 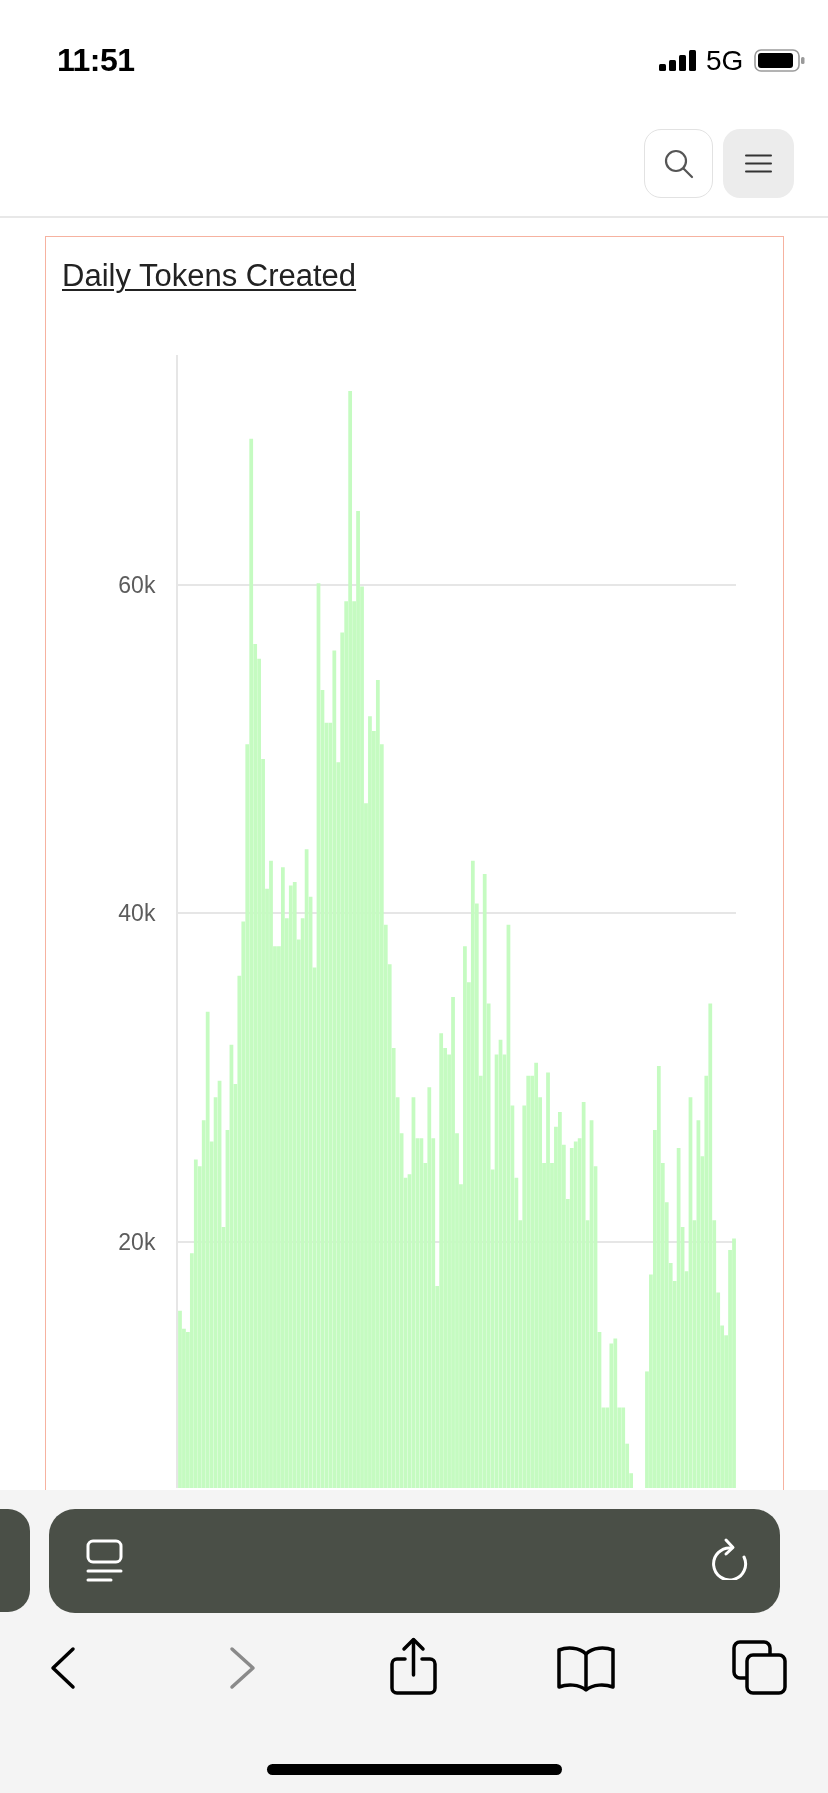 What do you see at coordinates (209, 276) in the screenshot?
I see `chart-title: Daily Tokens Created` at bounding box center [209, 276].